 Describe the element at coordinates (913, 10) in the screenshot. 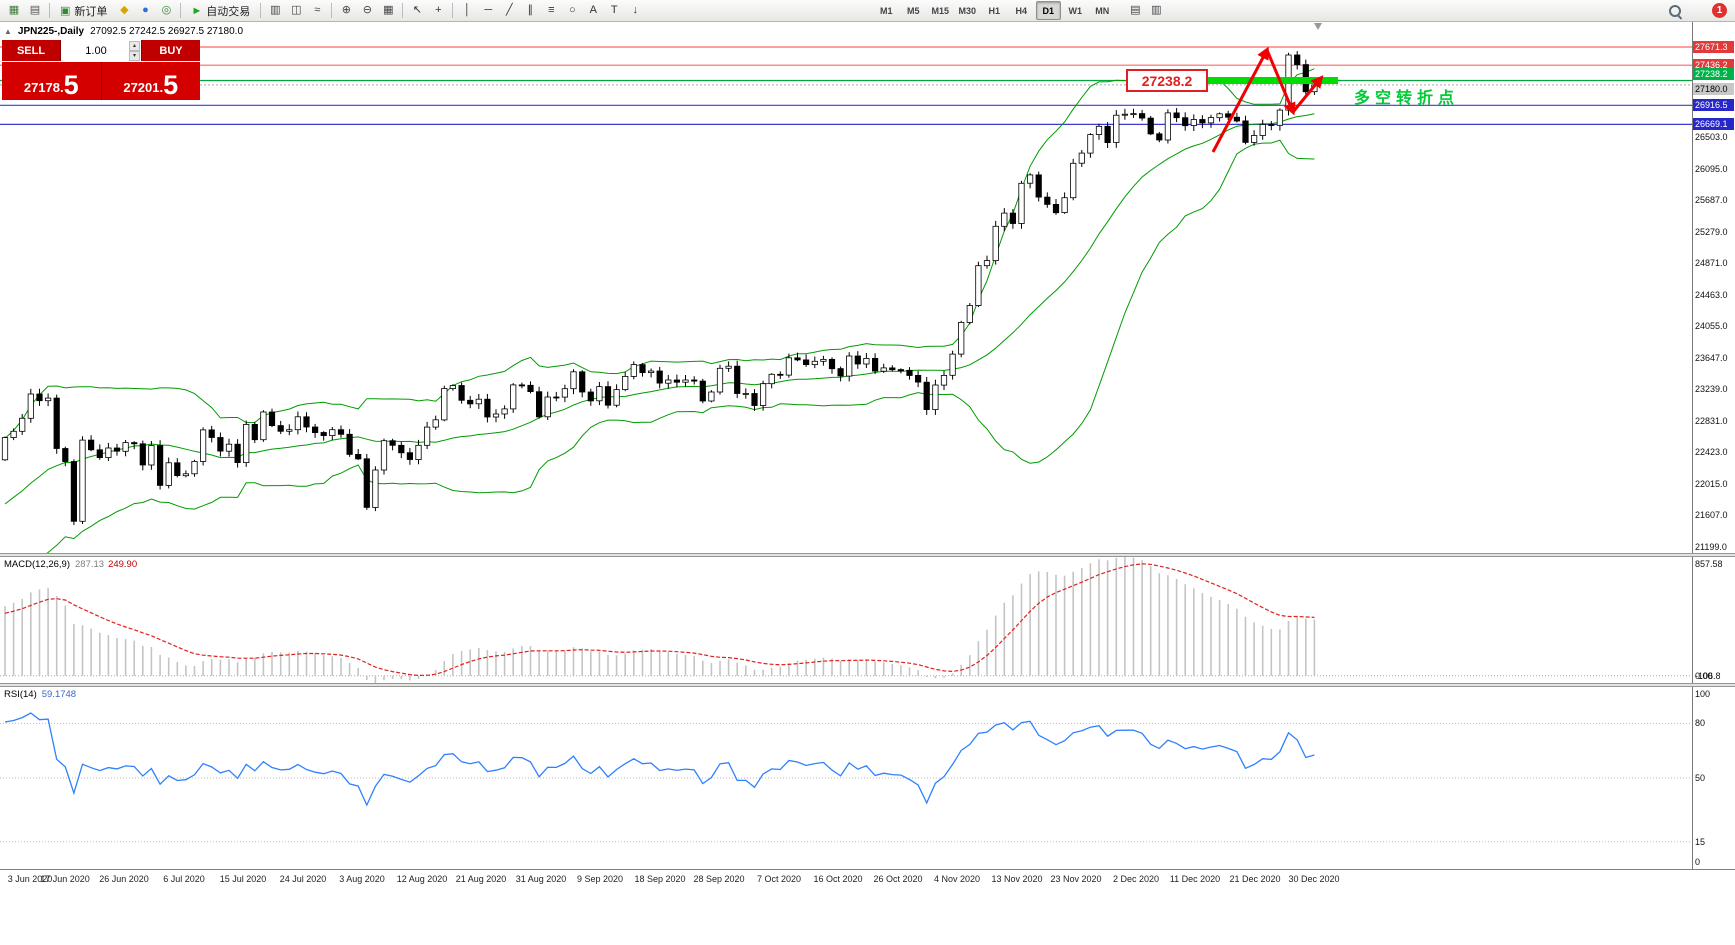

I see `timeframe-m5-button: M5` at that location.